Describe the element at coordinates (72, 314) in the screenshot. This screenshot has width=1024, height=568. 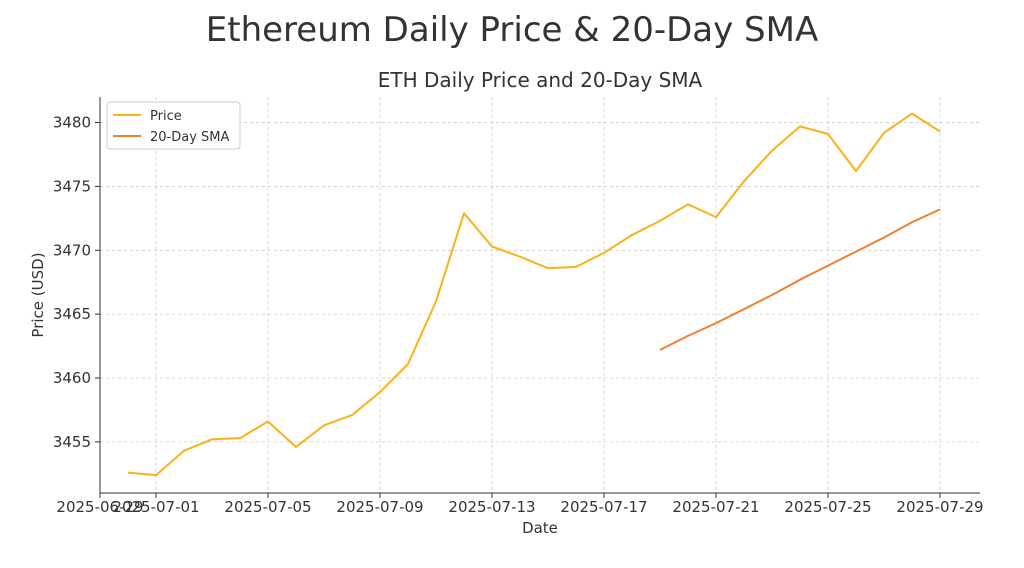
I see `y-tick-label: 3465` at that location.